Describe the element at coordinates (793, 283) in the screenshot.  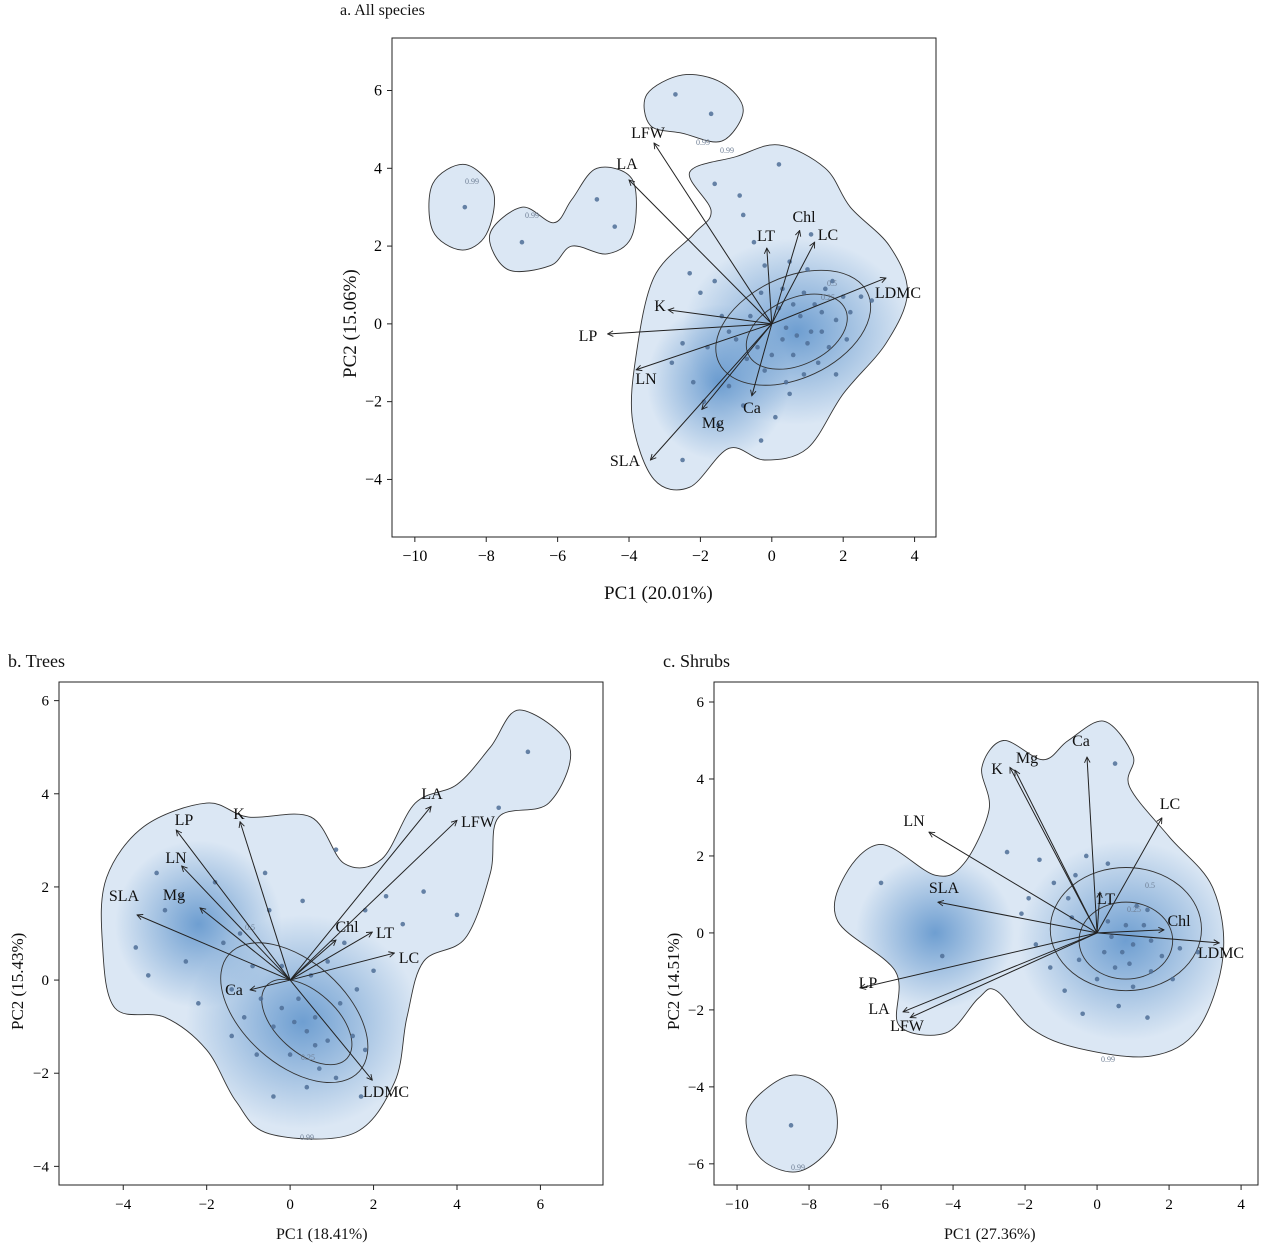
I see `loading-arrow-LC` at that location.